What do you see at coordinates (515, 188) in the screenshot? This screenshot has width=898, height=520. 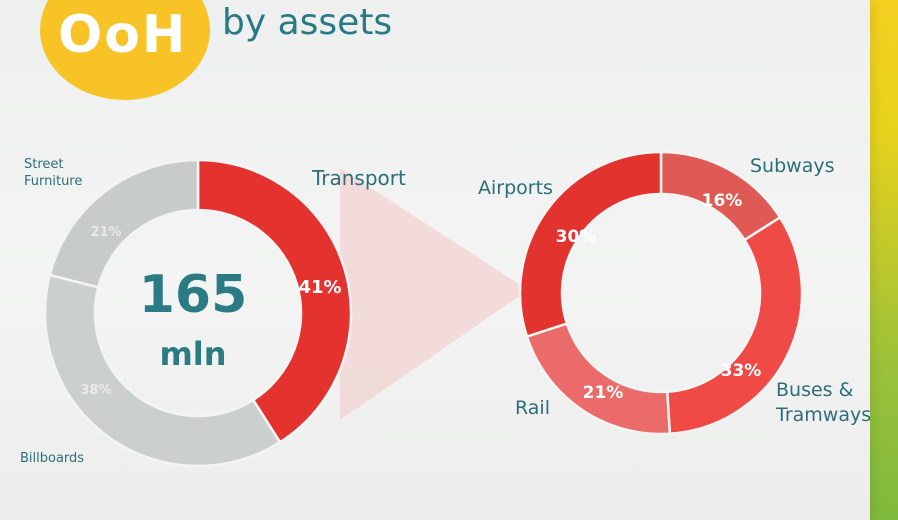 I see `label-airports: Airports` at bounding box center [515, 188].